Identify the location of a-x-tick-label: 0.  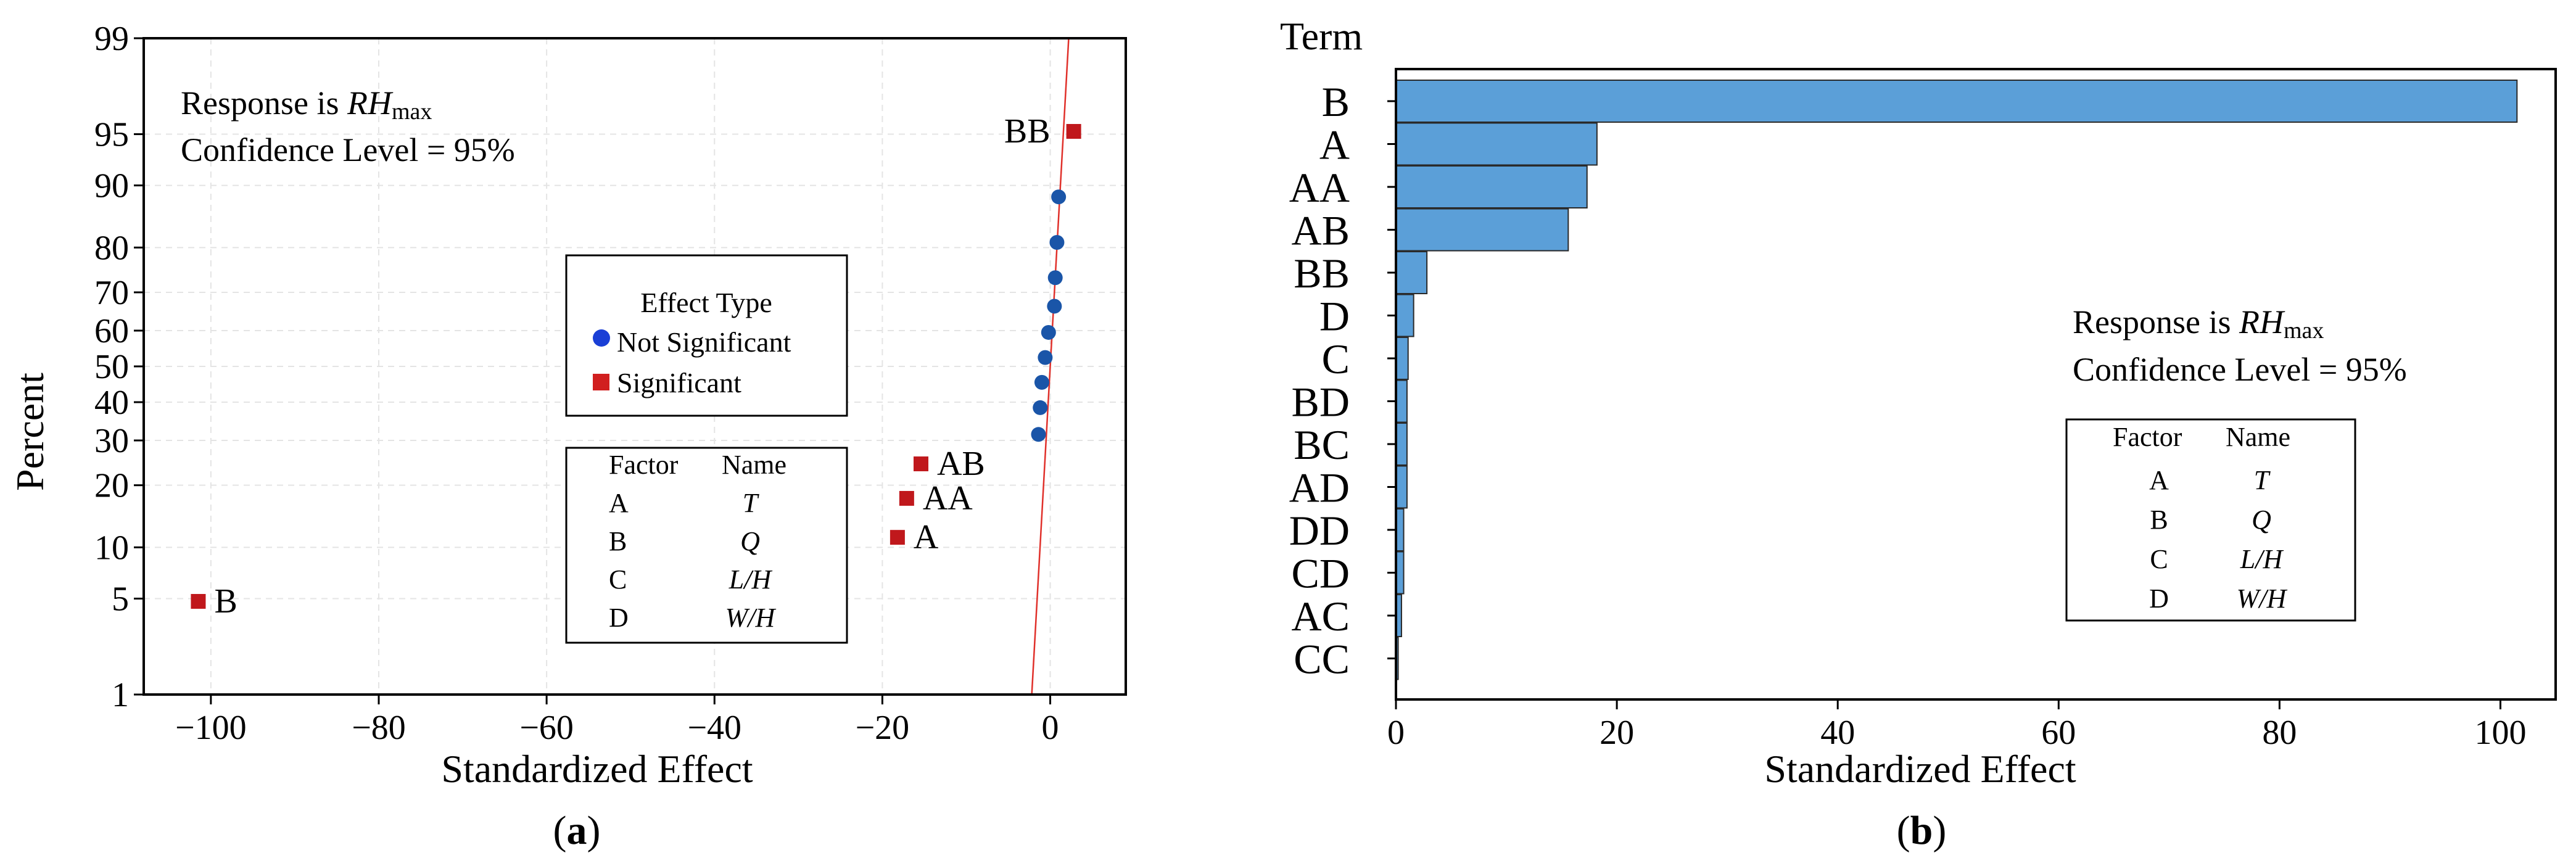
(1050, 728).